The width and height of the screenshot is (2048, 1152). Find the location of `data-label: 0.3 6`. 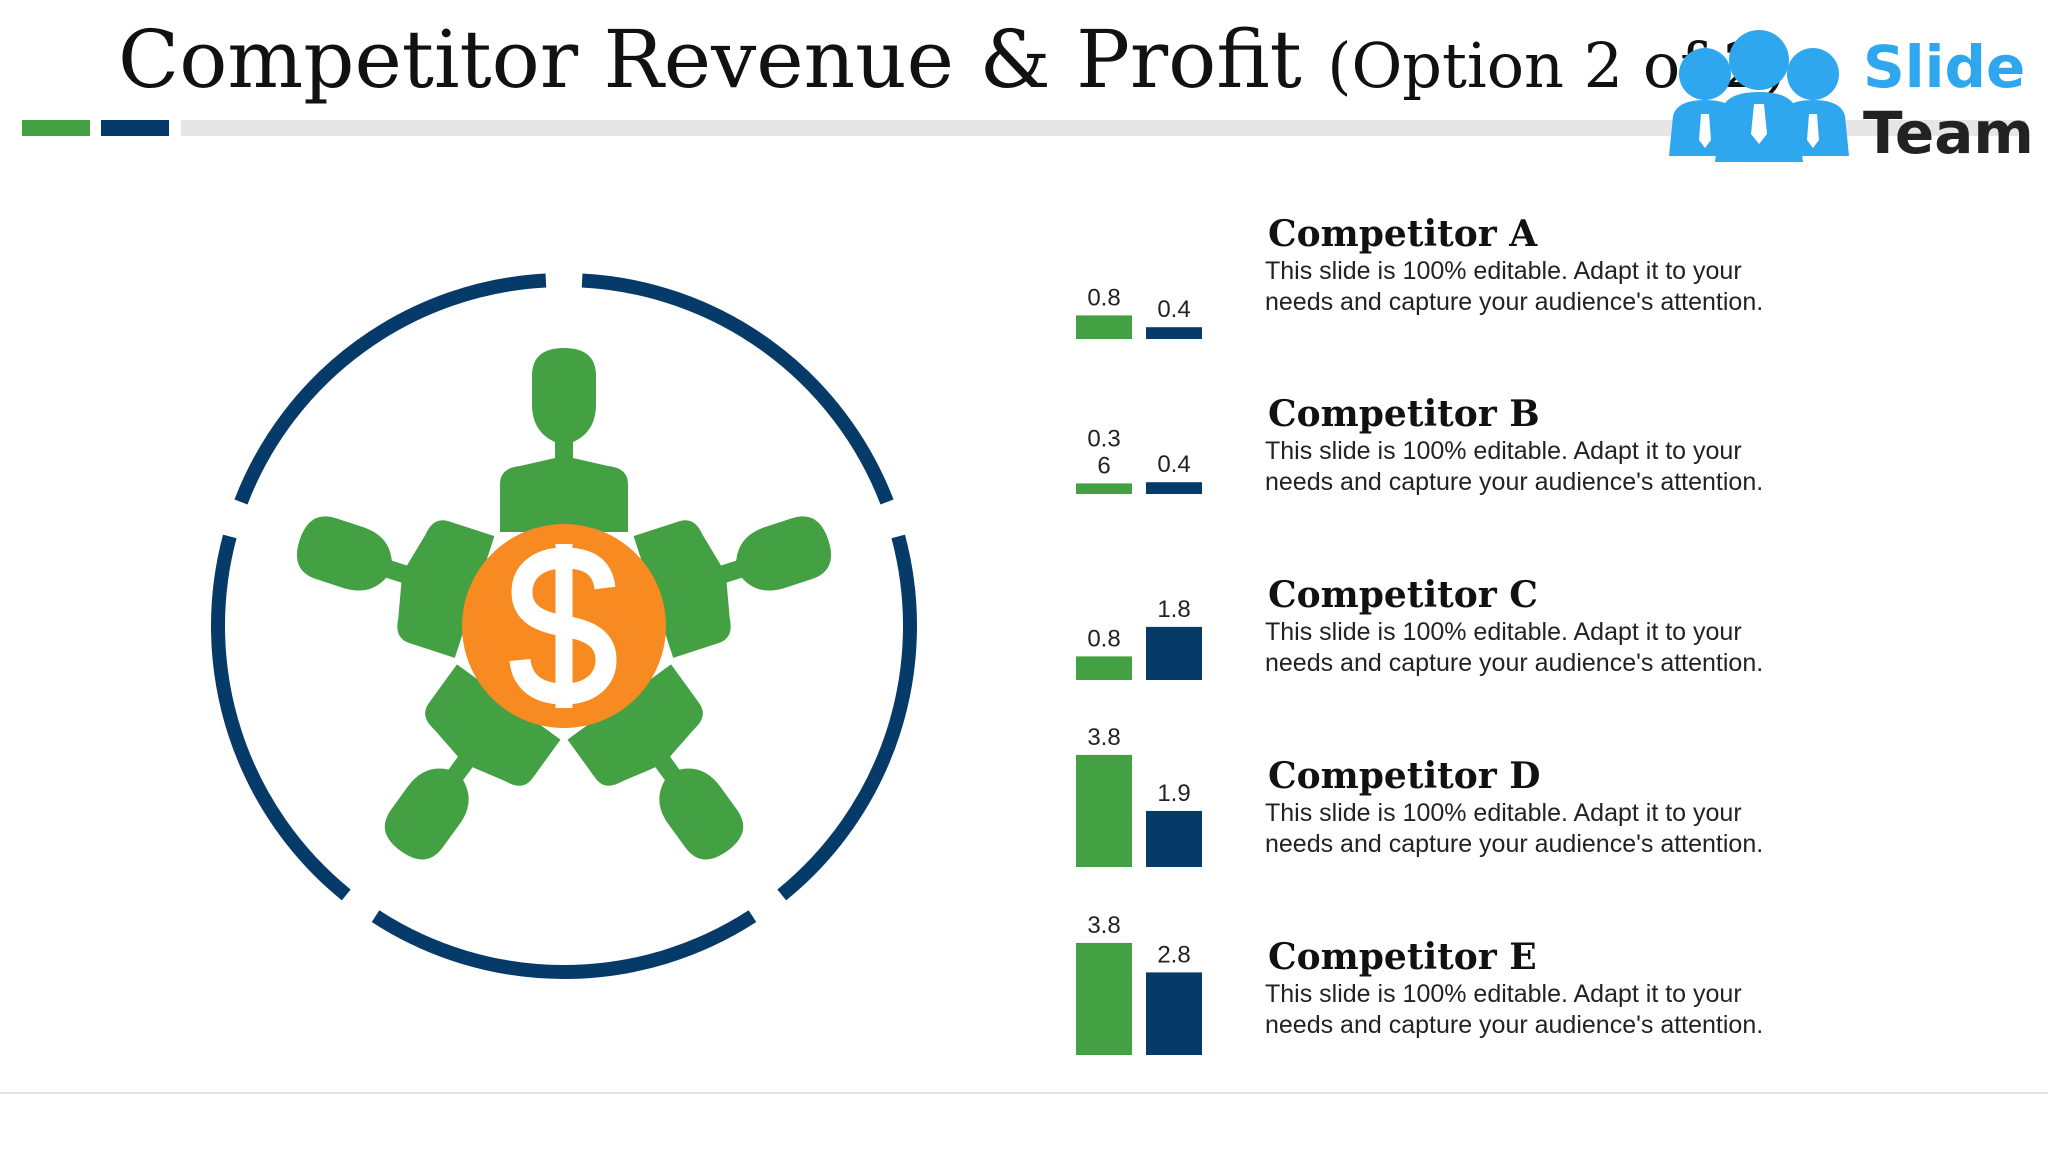

data-label: 0.3 6 is located at coordinates (1103, 452).